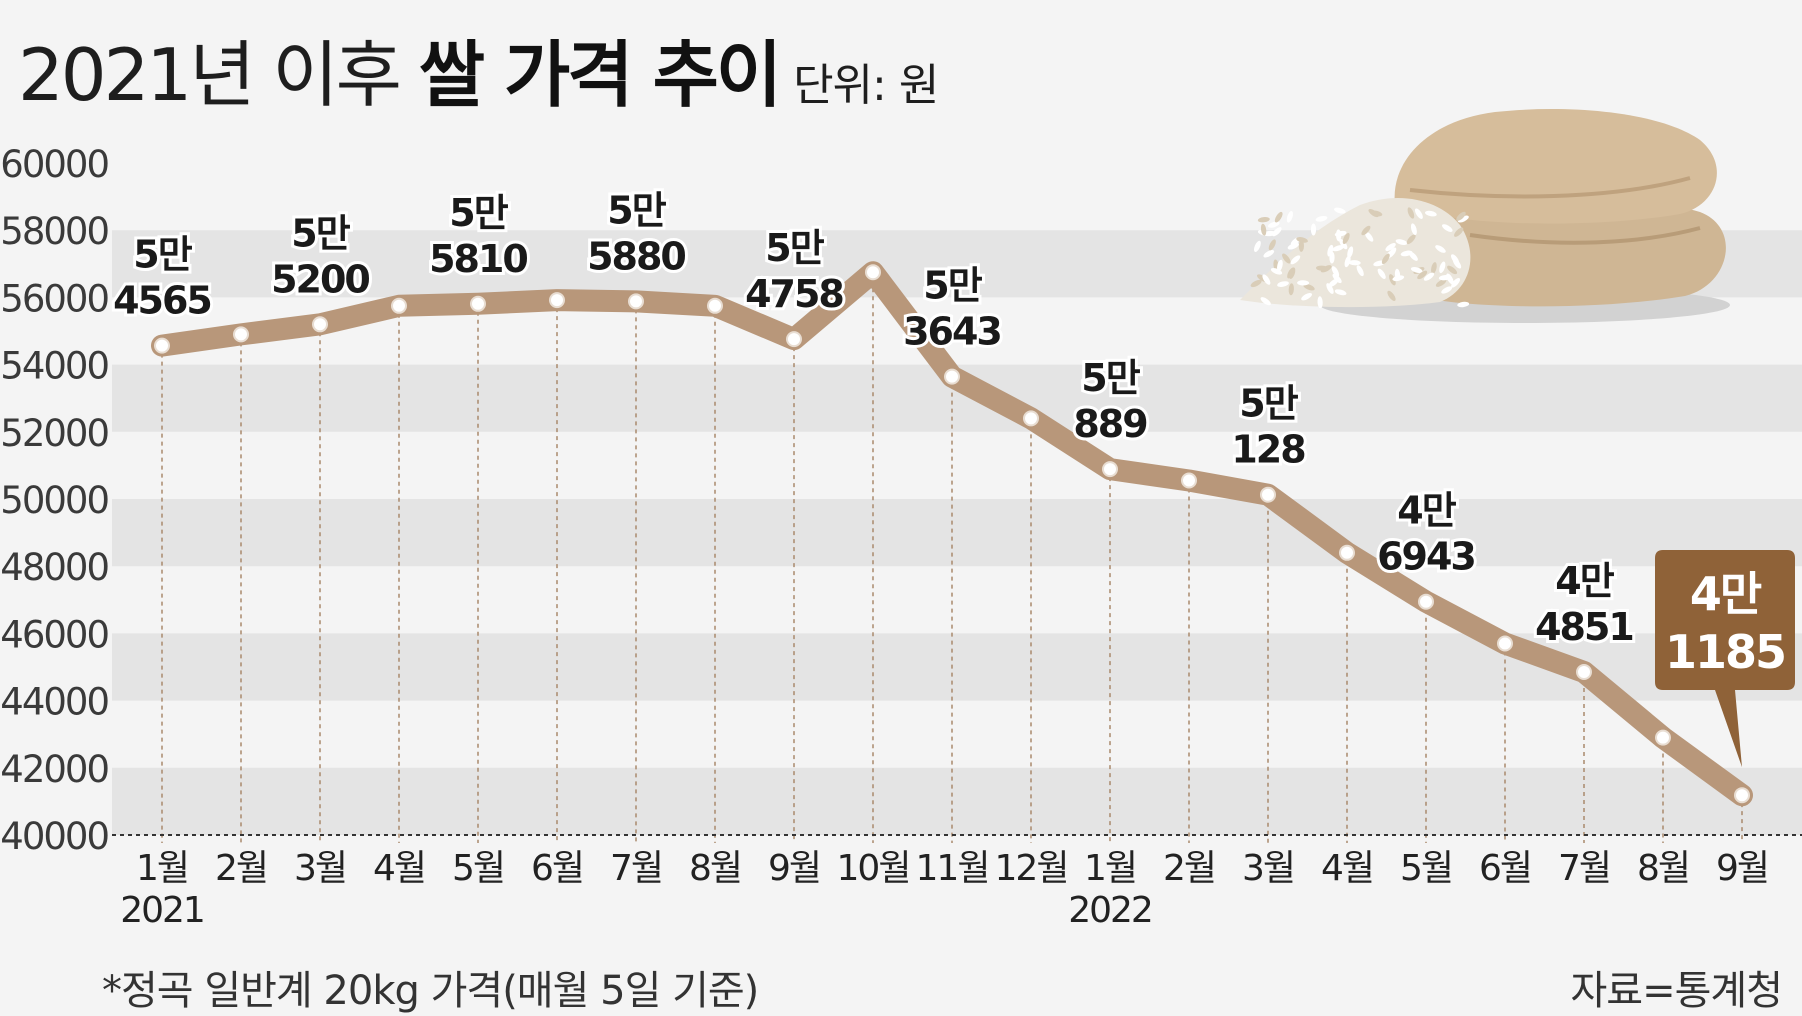 This screenshot has height=1016, width=1802. What do you see at coordinates (1426, 557) in the screenshot?
I see `data-label: 6943` at bounding box center [1426, 557].